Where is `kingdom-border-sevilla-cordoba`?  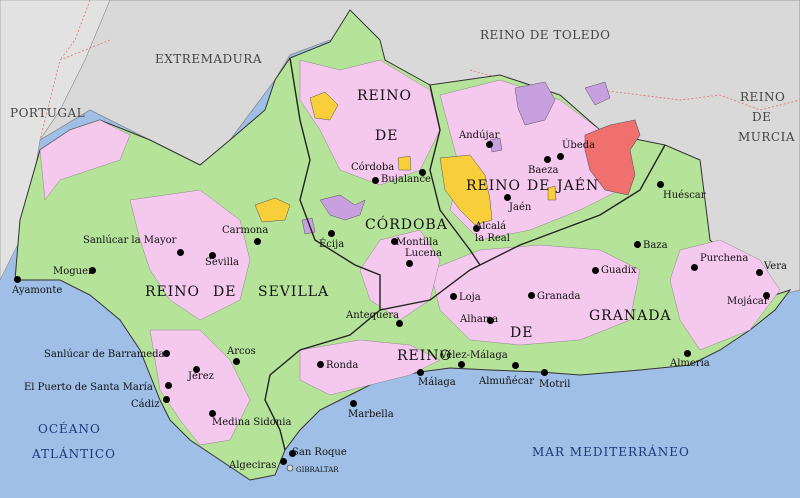
kingdom-border-sevilla-cordoba is located at coordinates (322, 254).